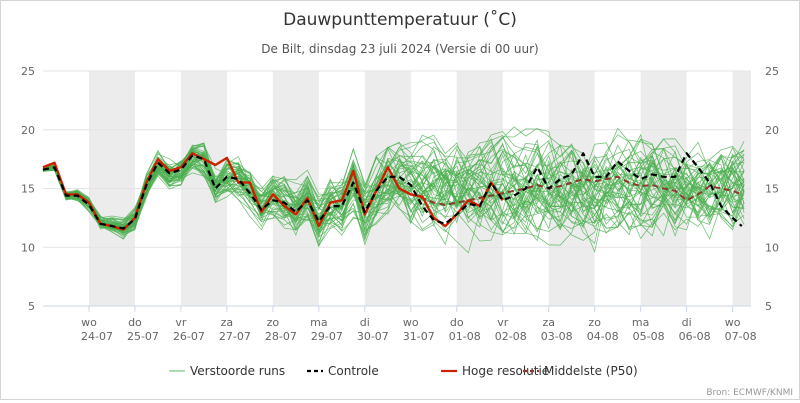 Image resolution: width=800 pixels, height=403 pixels. I want to click on y-tick-label-right: 25, so click(772, 71).